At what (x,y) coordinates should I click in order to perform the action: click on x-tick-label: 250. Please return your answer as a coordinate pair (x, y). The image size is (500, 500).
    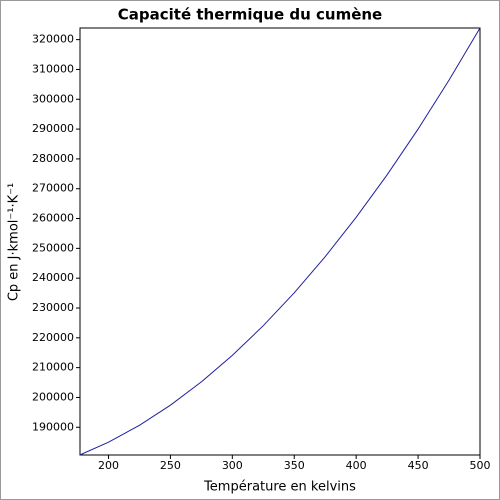
    Looking at the image, I should click on (170, 465).